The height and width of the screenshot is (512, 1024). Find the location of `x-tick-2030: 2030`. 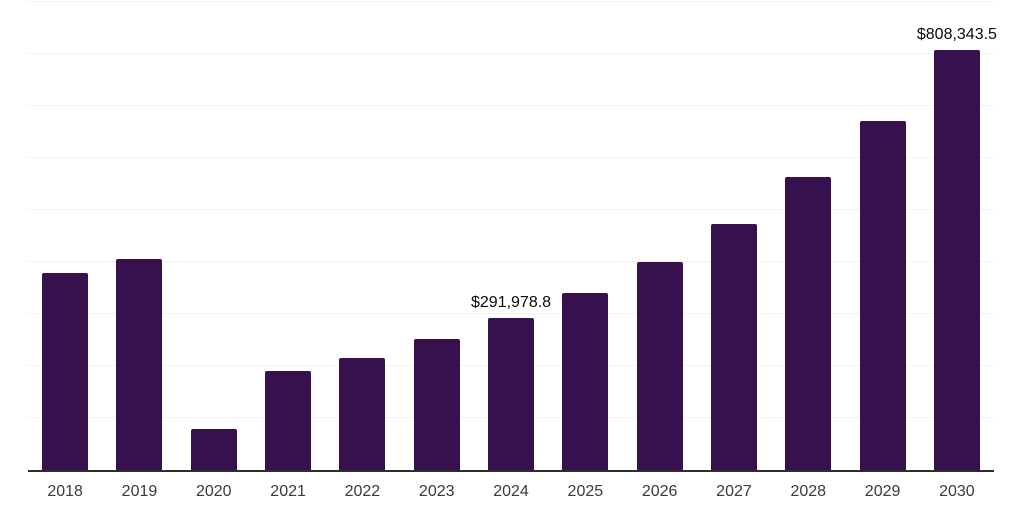

x-tick-2030: 2030 is located at coordinates (957, 491).